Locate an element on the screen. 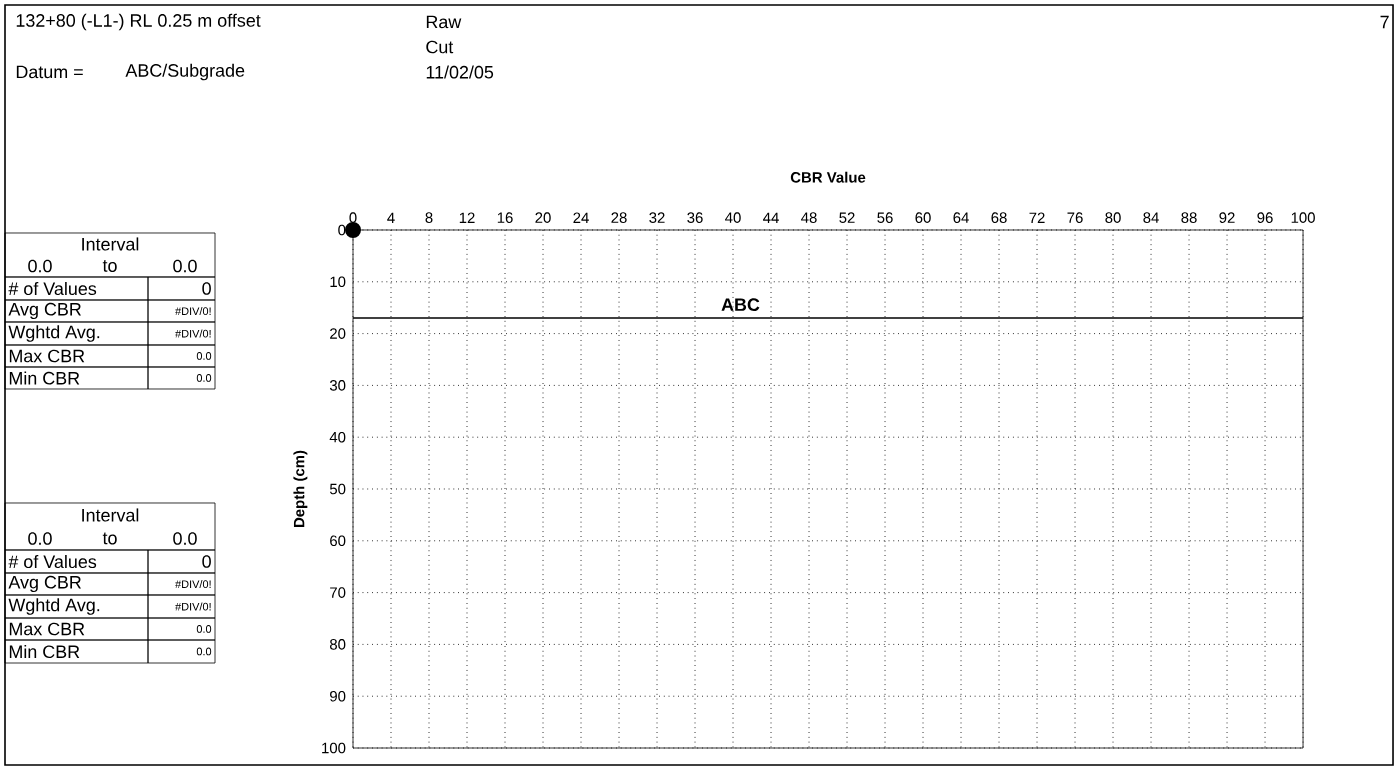 The width and height of the screenshot is (1398, 770). x-tick-label: 20 is located at coordinates (543, 217).